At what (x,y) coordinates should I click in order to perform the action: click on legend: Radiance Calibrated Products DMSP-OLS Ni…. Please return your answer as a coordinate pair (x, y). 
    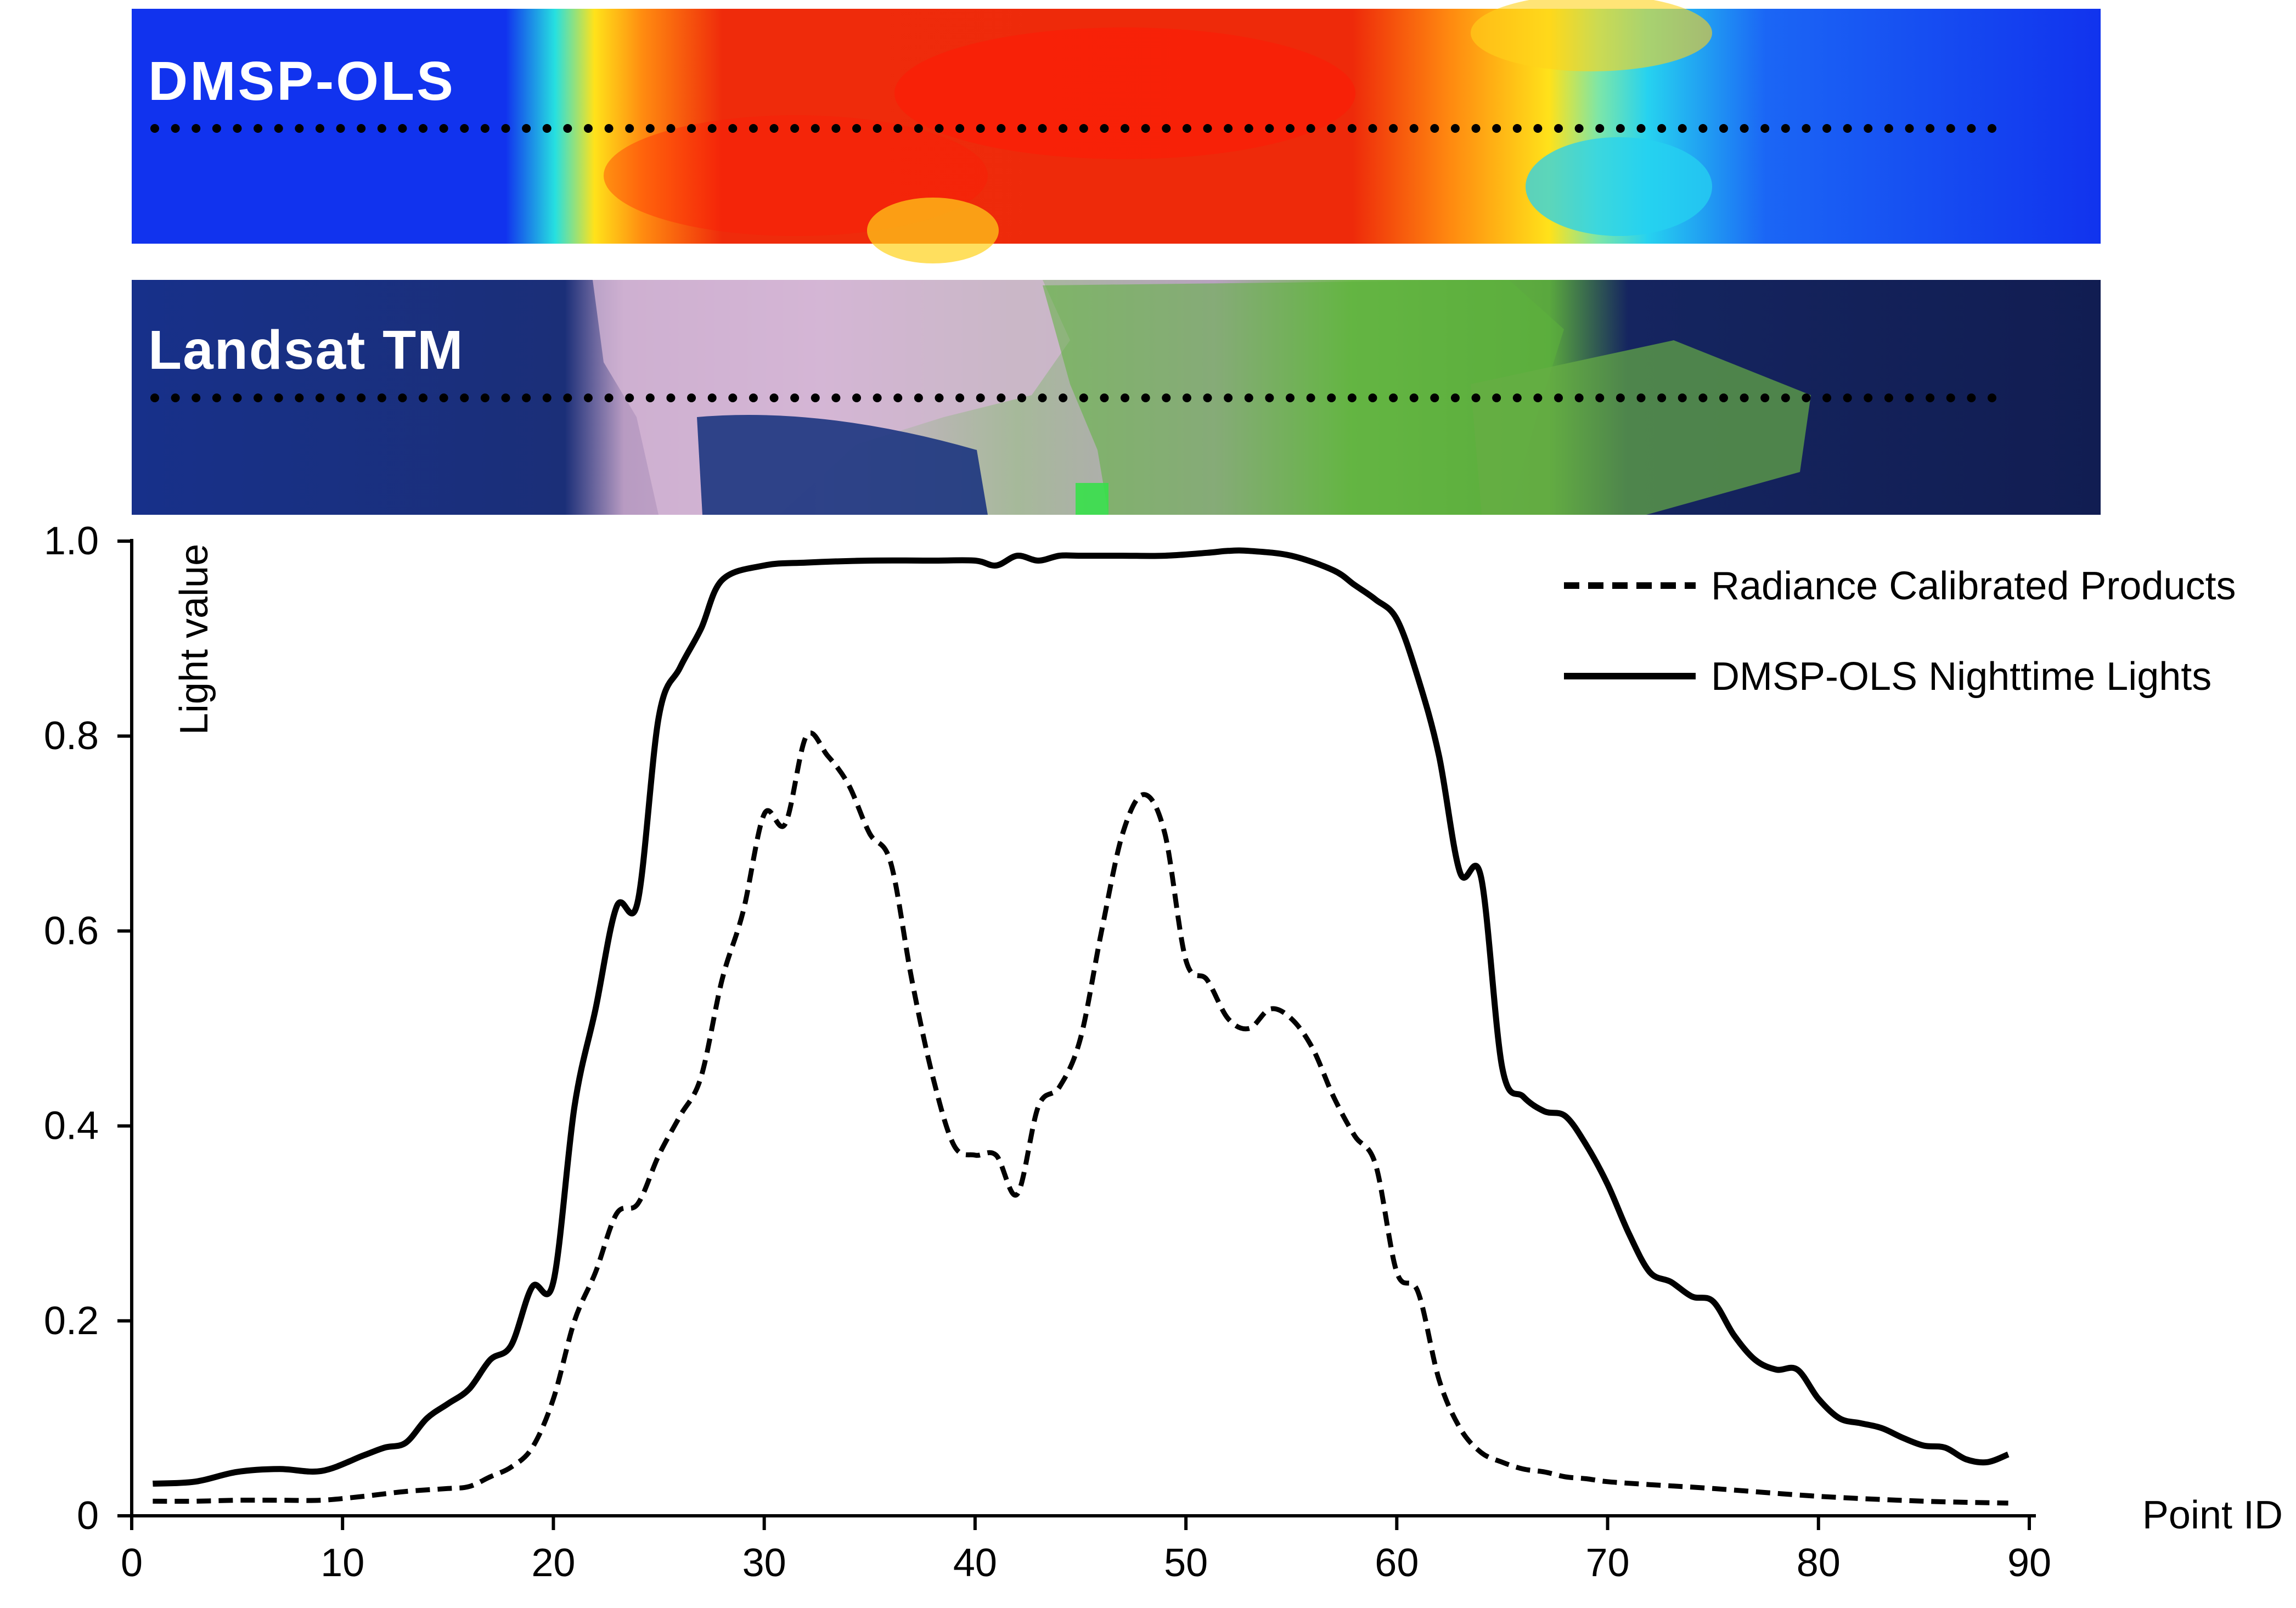
    Looking at the image, I should click on (1900, 631).